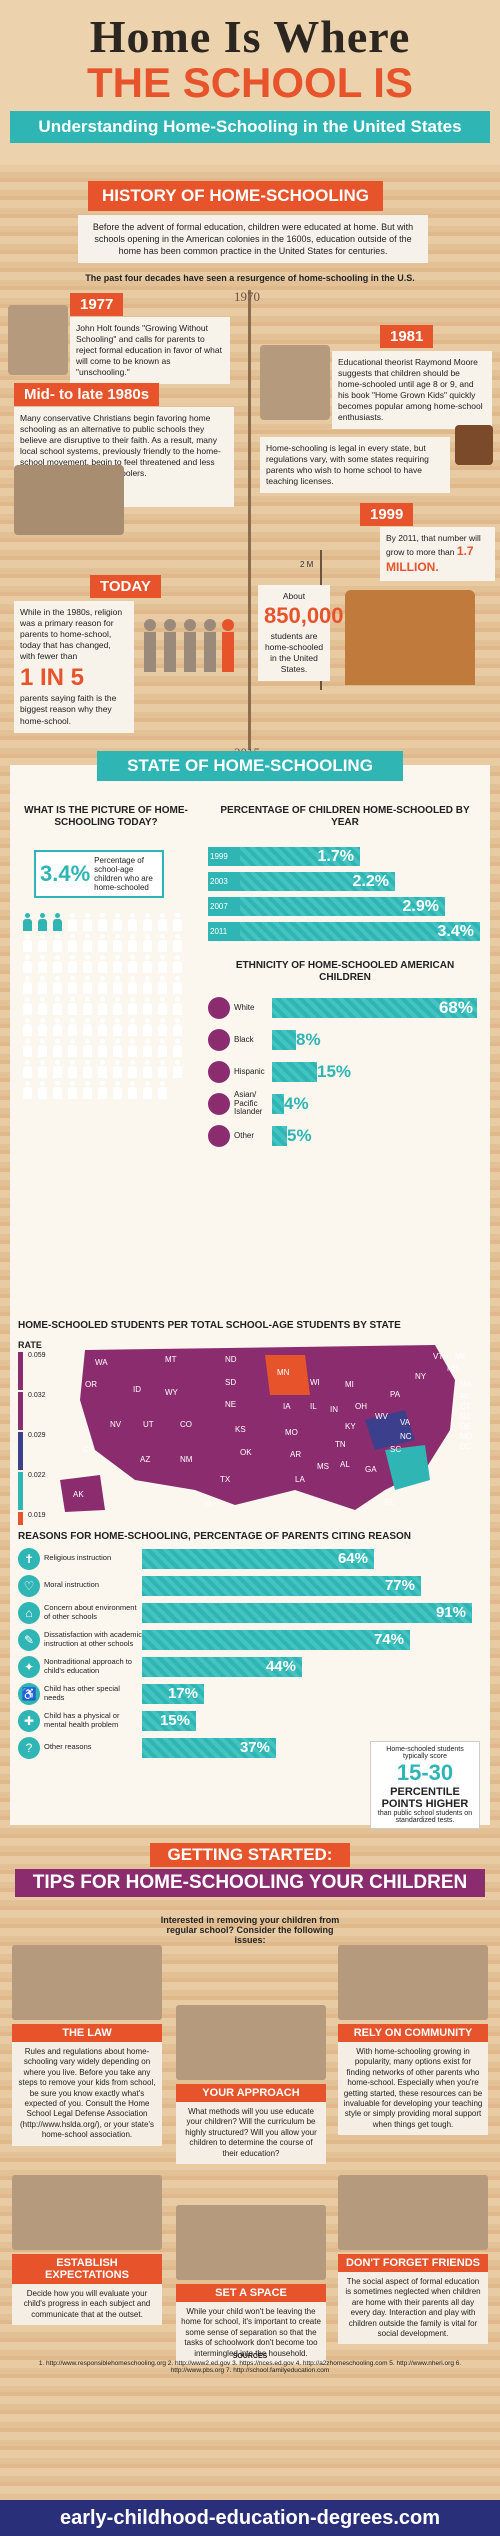 This screenshot has width=500, height=2536. Describe the element at coordinates (89, 1449) in the screenshot. I see `state-label: CA` at that location.